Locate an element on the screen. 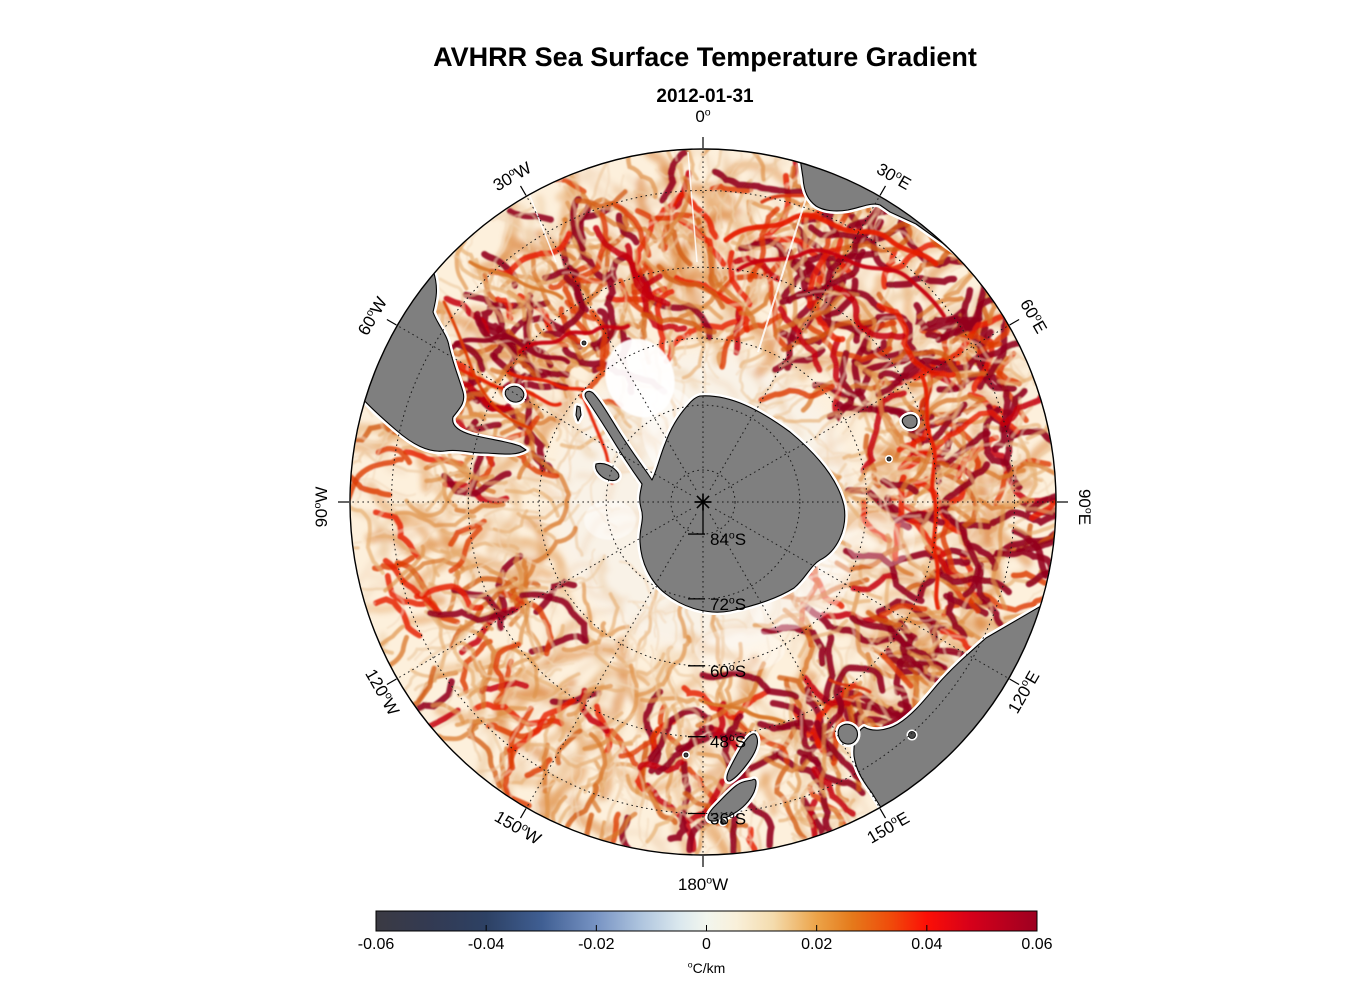 This screenshot has width=1356, height=1000. lon-tick-120W is located at coordinates (391, 682).